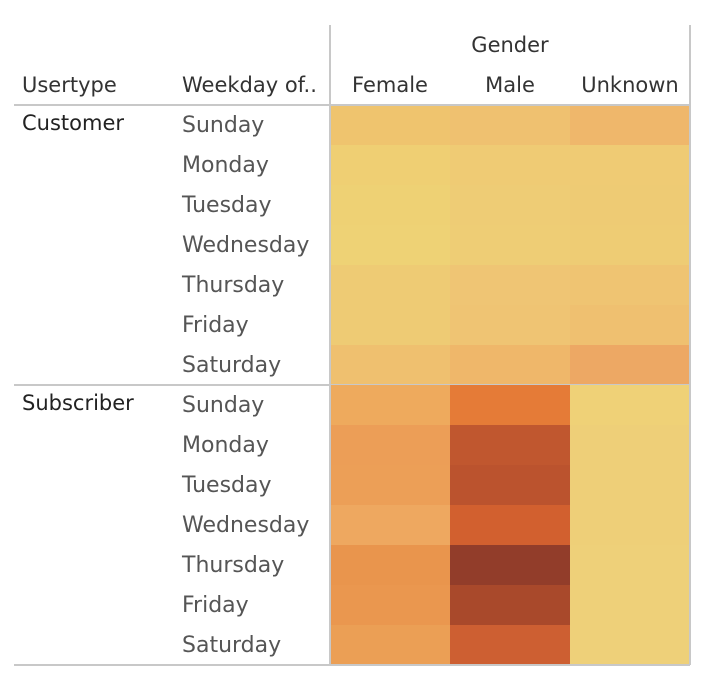  Describe the element at coordinates (510, 85) in the screenshot. I see `column-header: Male` at that location.